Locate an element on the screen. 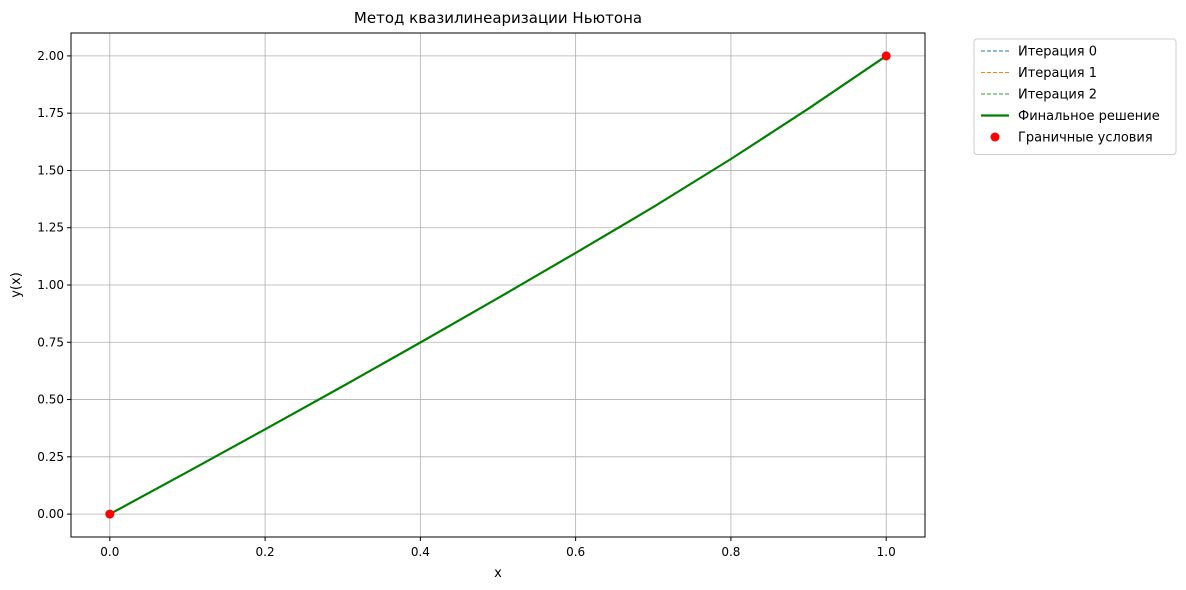 Image resolution: width=1186 pixels, height=590 pixels. legend-label-1: Итерация 1 is located at coordinates (1057, 73).